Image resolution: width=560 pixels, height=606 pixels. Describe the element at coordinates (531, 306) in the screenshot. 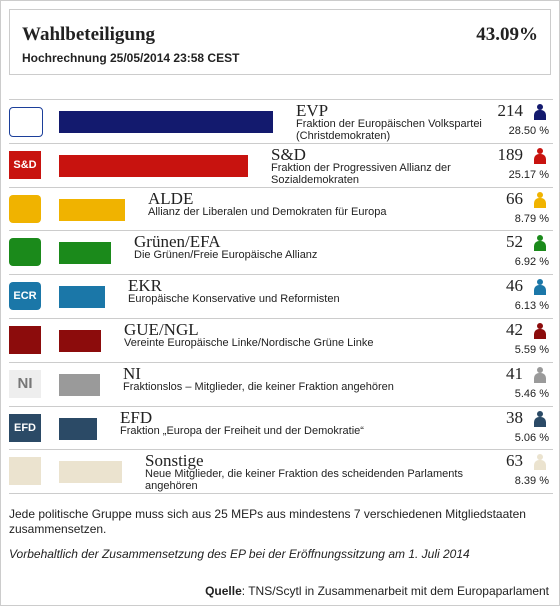

I see `share: 6.13 %` at that location.